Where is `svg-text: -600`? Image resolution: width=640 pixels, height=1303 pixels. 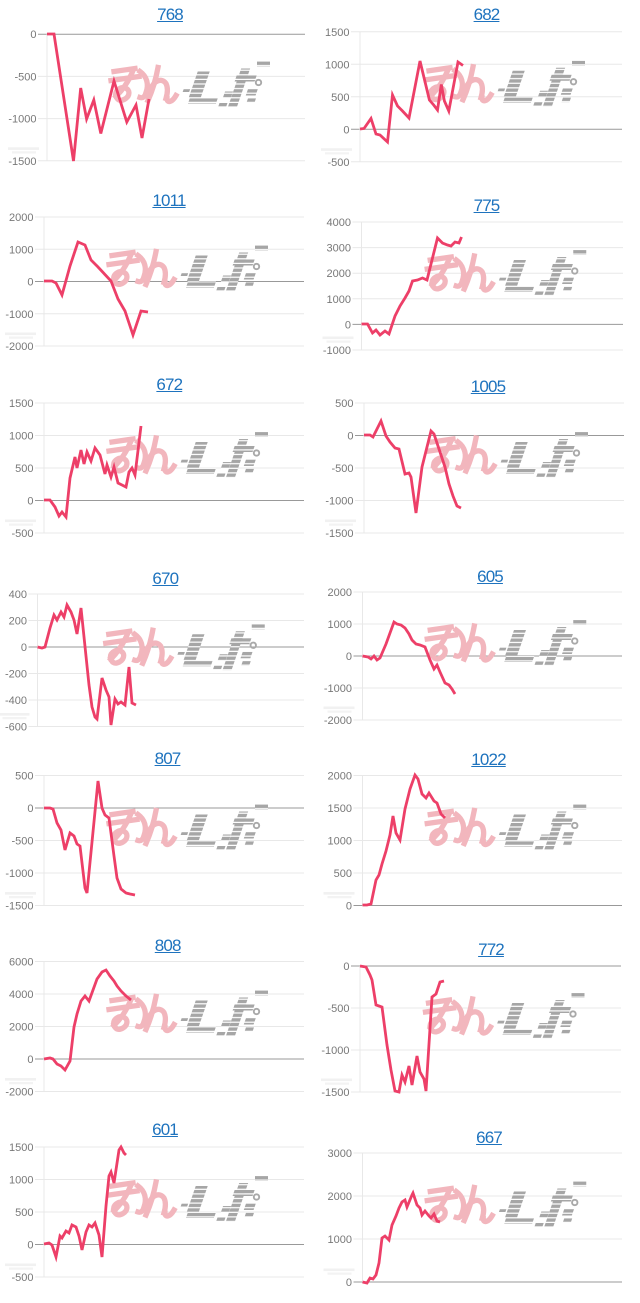 svg-text: -600 is located at coordinates (16, 728).